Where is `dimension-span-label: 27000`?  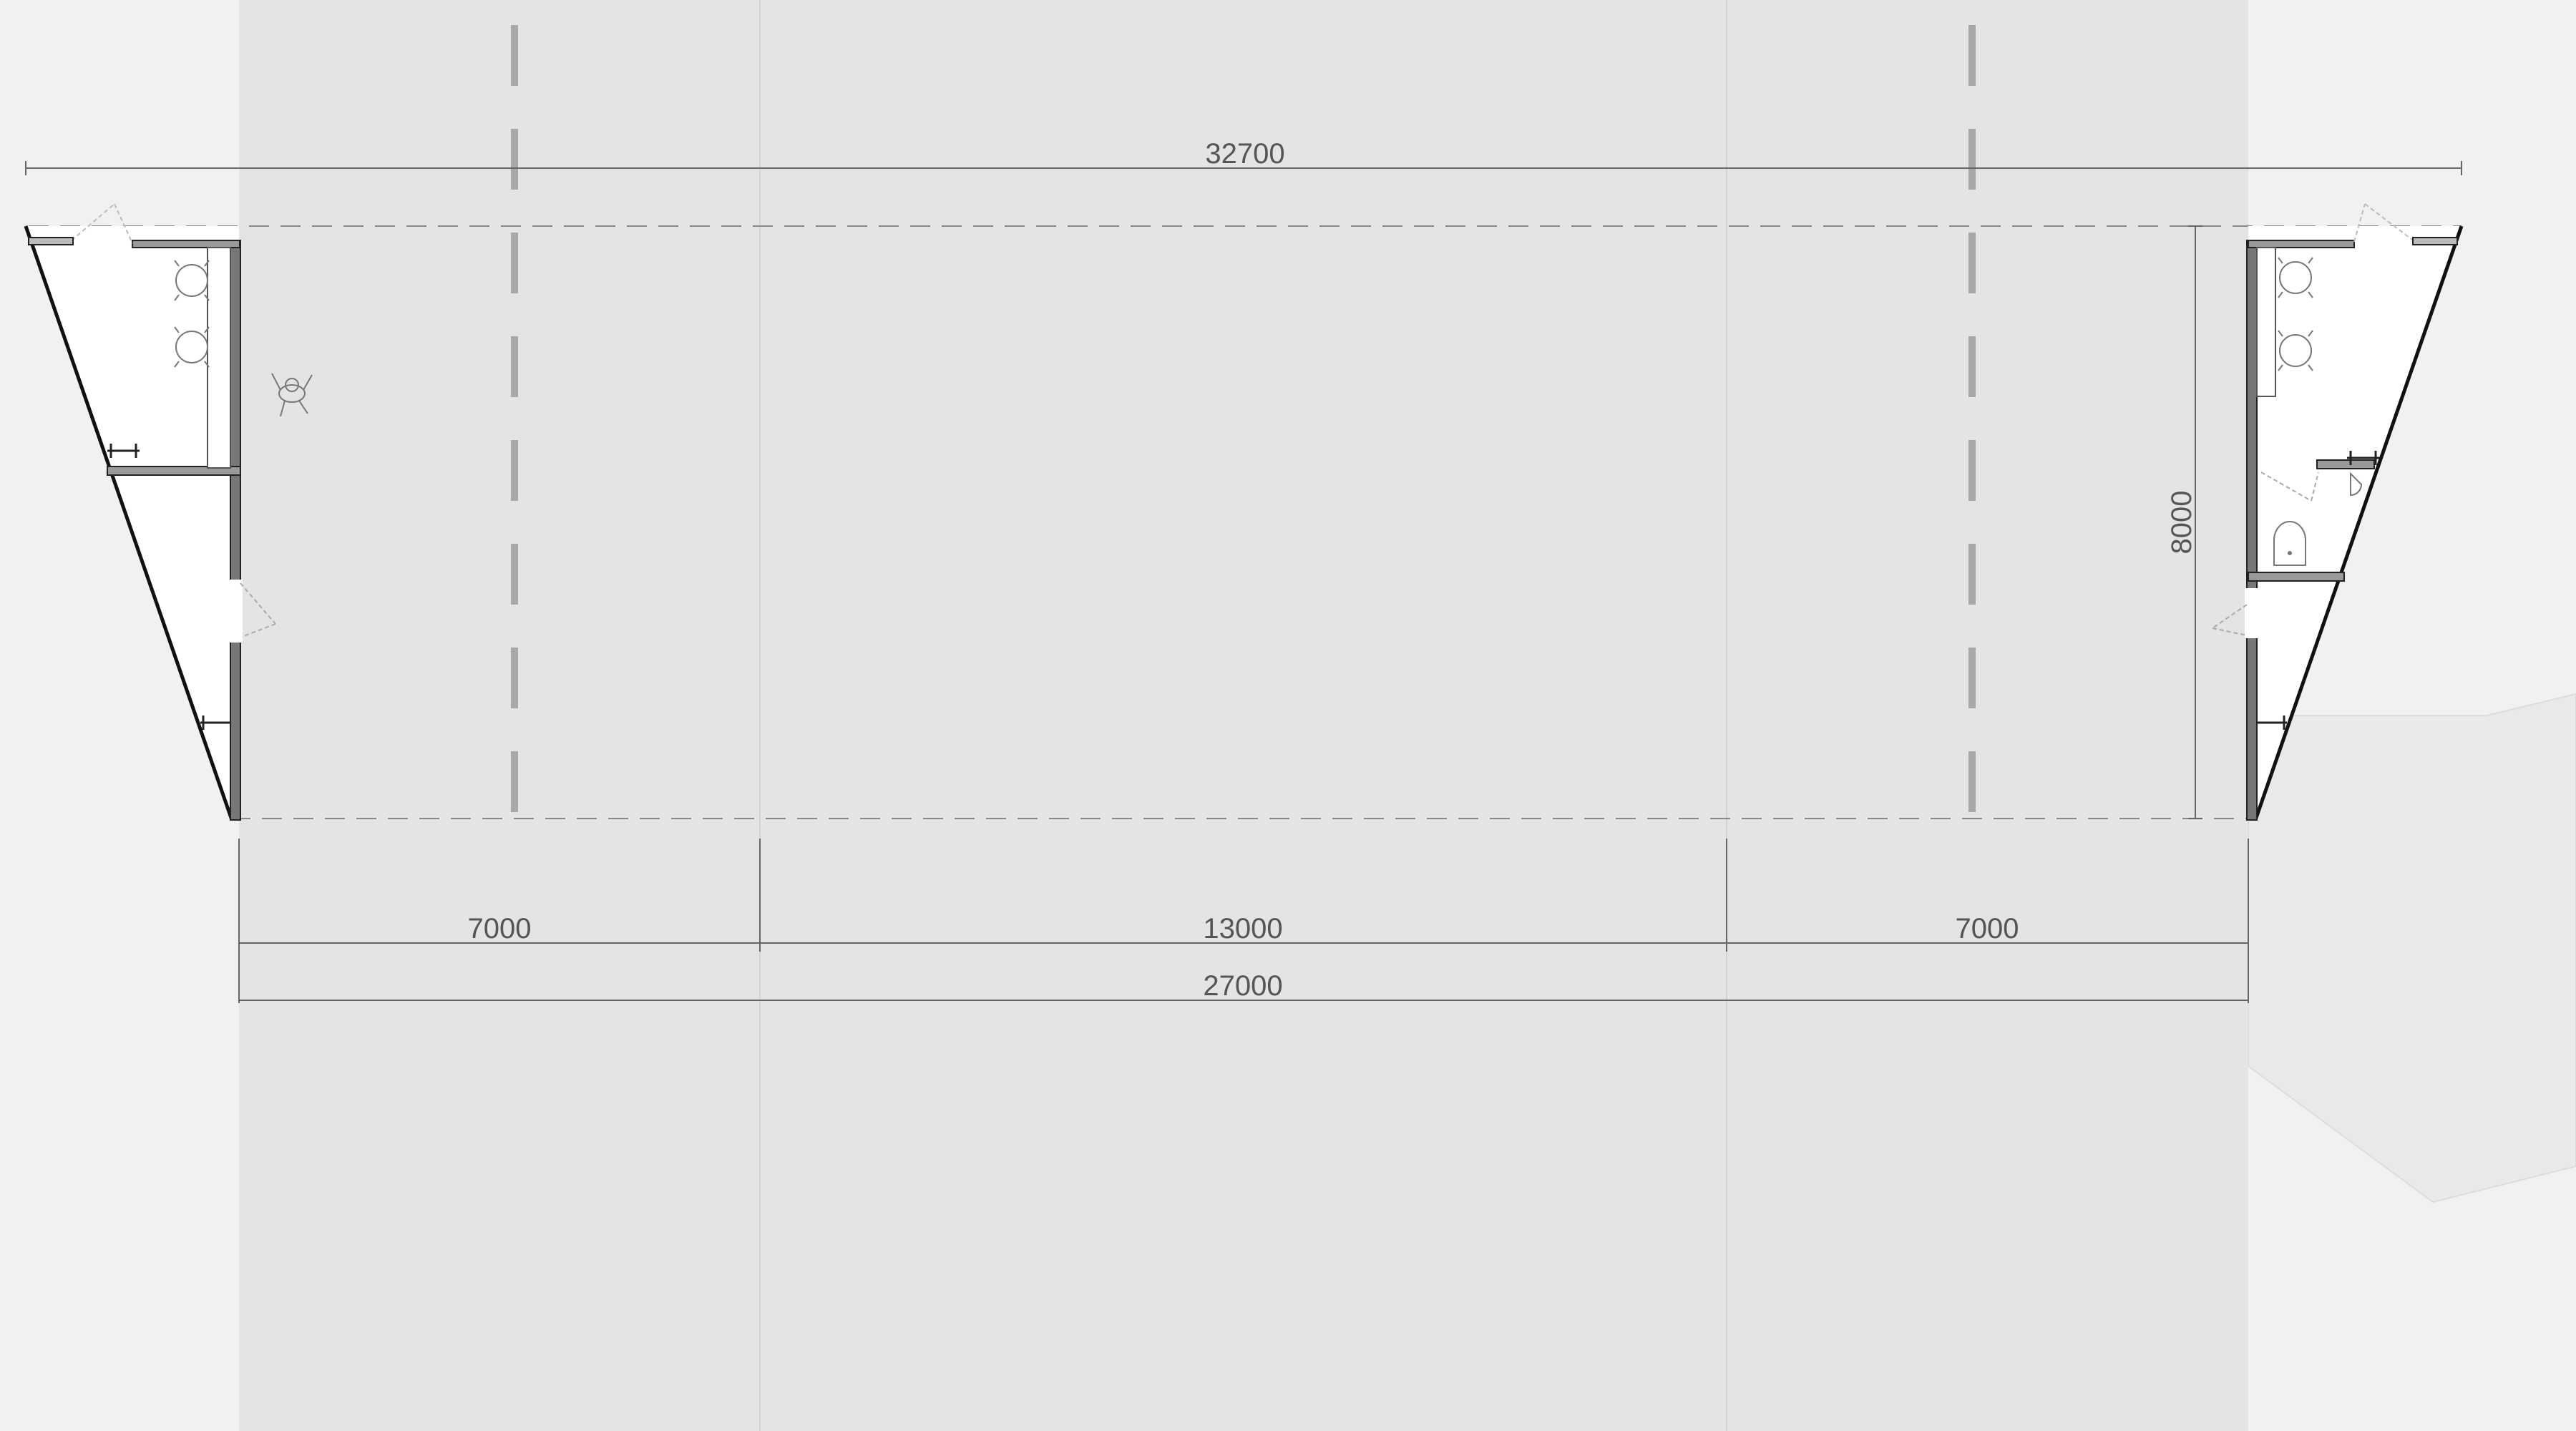 dimension-span-label: 27000 is located at coordinates (1242, 986).